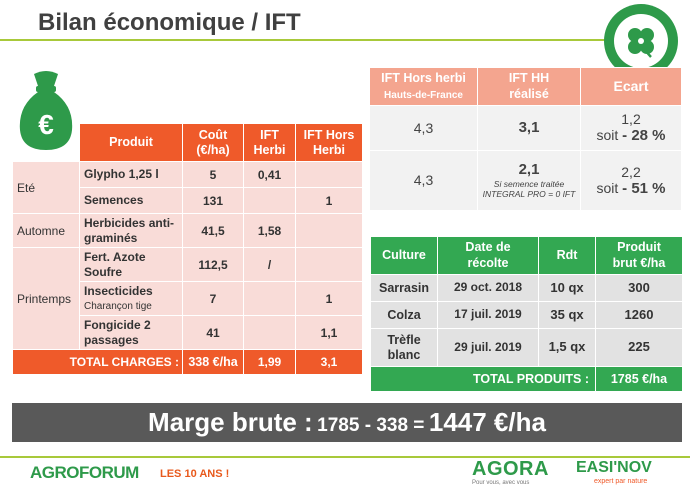  I want to click on ecart-value: 2,2, so click(631, 171).